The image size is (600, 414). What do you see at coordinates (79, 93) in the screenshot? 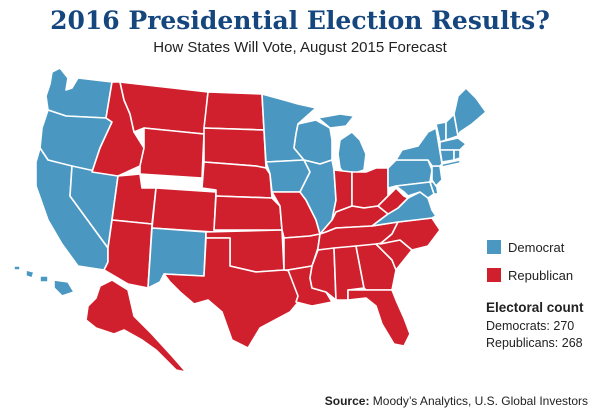
I see `state-wa` at bounding box center [79, 93].